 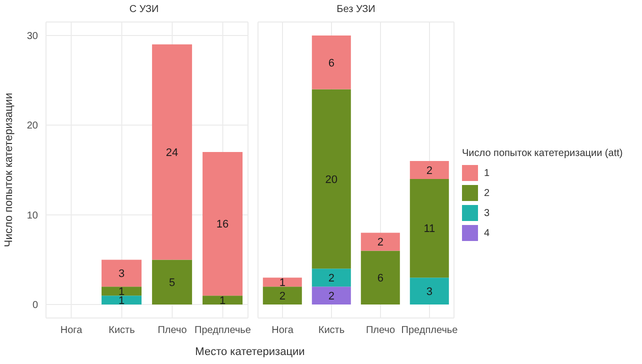 I want to click on y-axis-title: Число попыток катетеризации, so click(x=8, y=170).